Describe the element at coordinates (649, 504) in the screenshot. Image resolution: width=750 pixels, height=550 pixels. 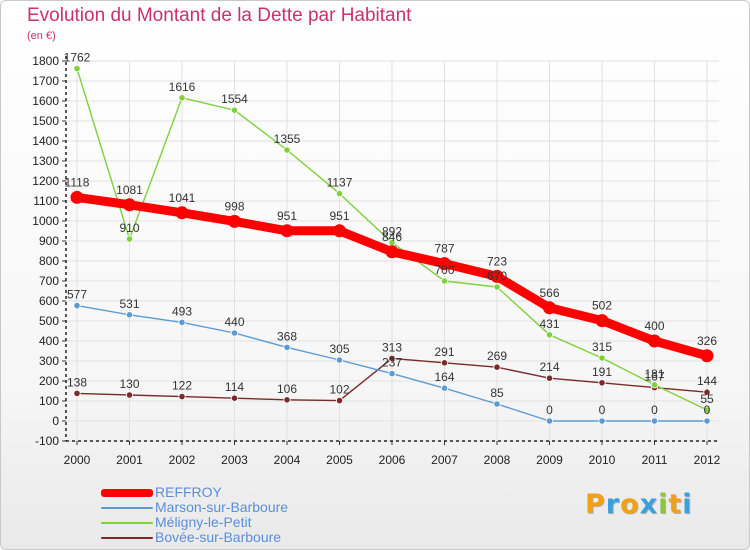
I see `logo-letter: x` at that location.